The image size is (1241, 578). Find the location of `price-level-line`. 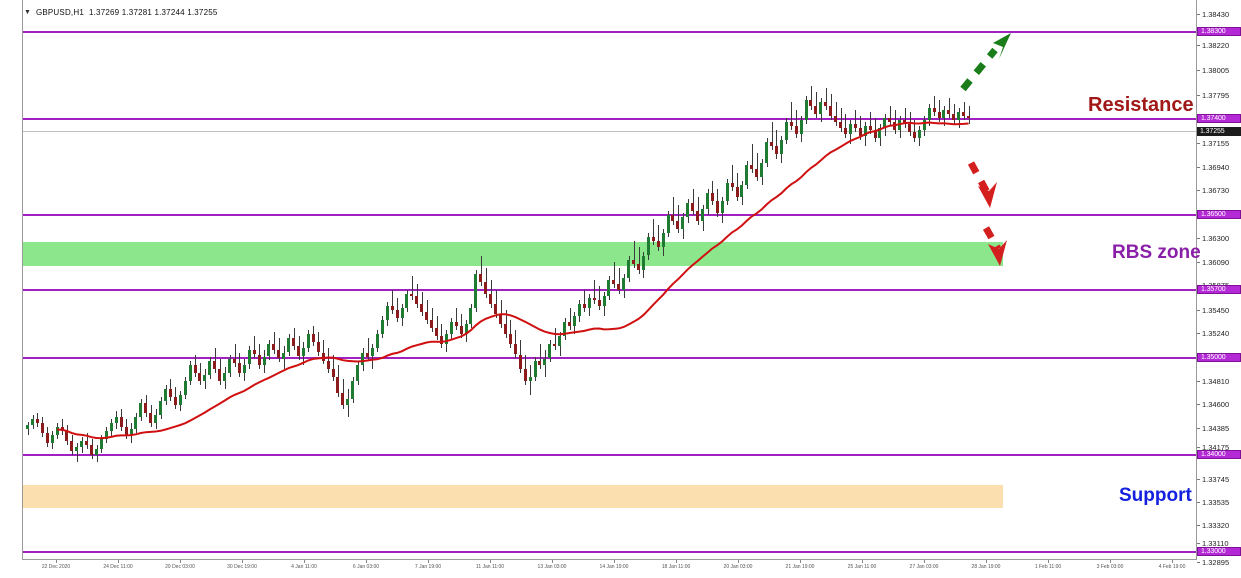

price-level-line is located at coordinates (609, 119).